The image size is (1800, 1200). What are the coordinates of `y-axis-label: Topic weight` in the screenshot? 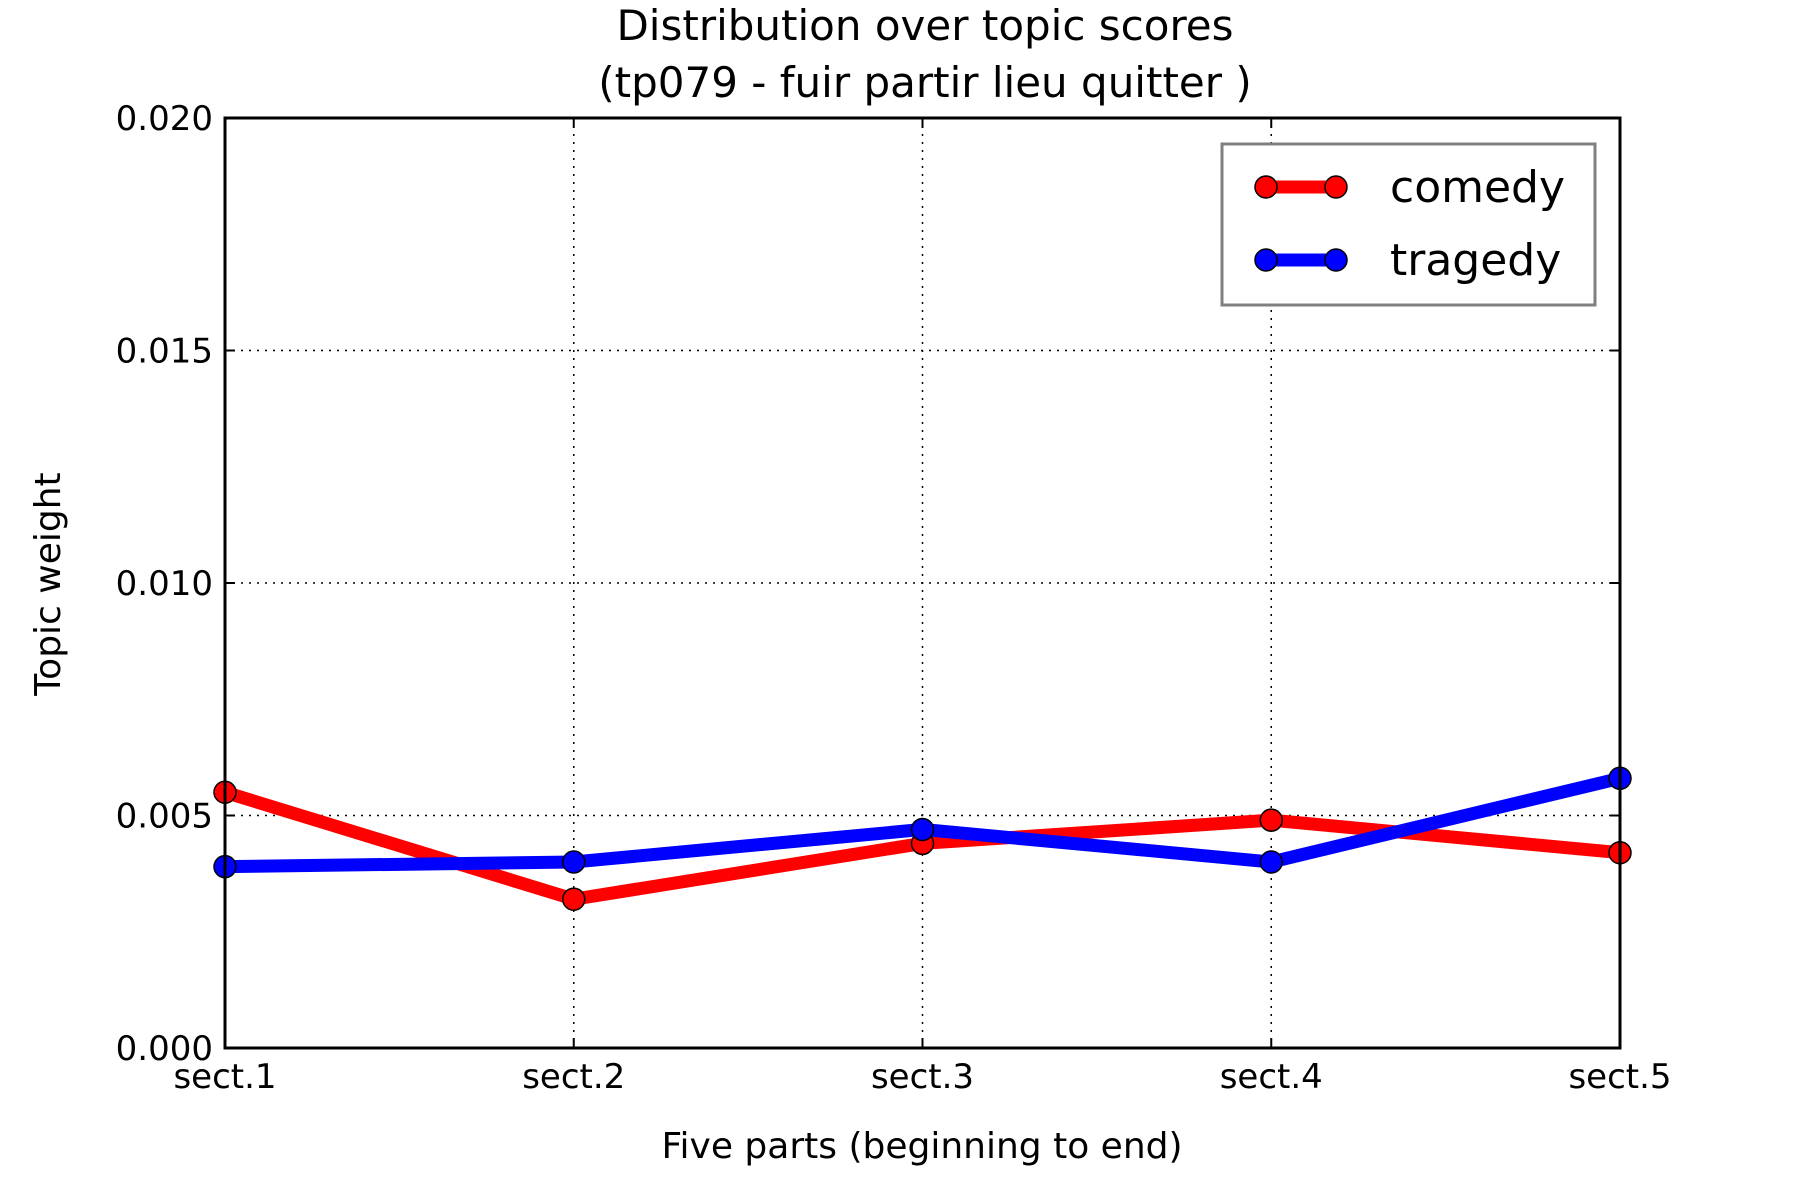 It's located at (48, 584).